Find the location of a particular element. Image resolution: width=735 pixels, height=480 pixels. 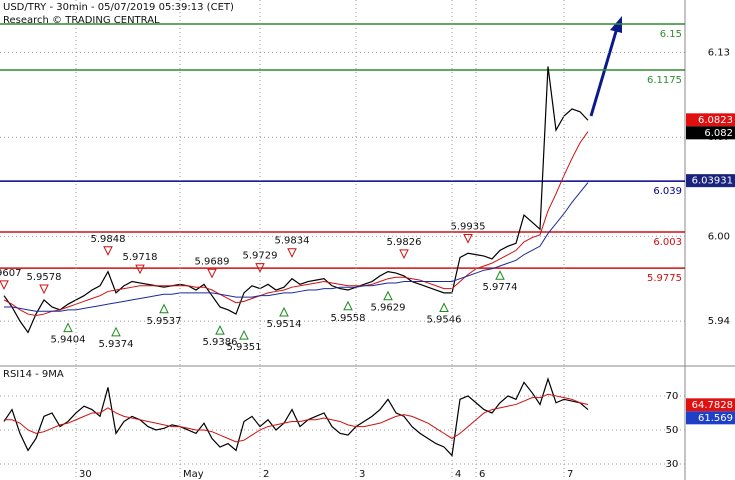

level-label: 6.039 is located at coordinates (667, 191).